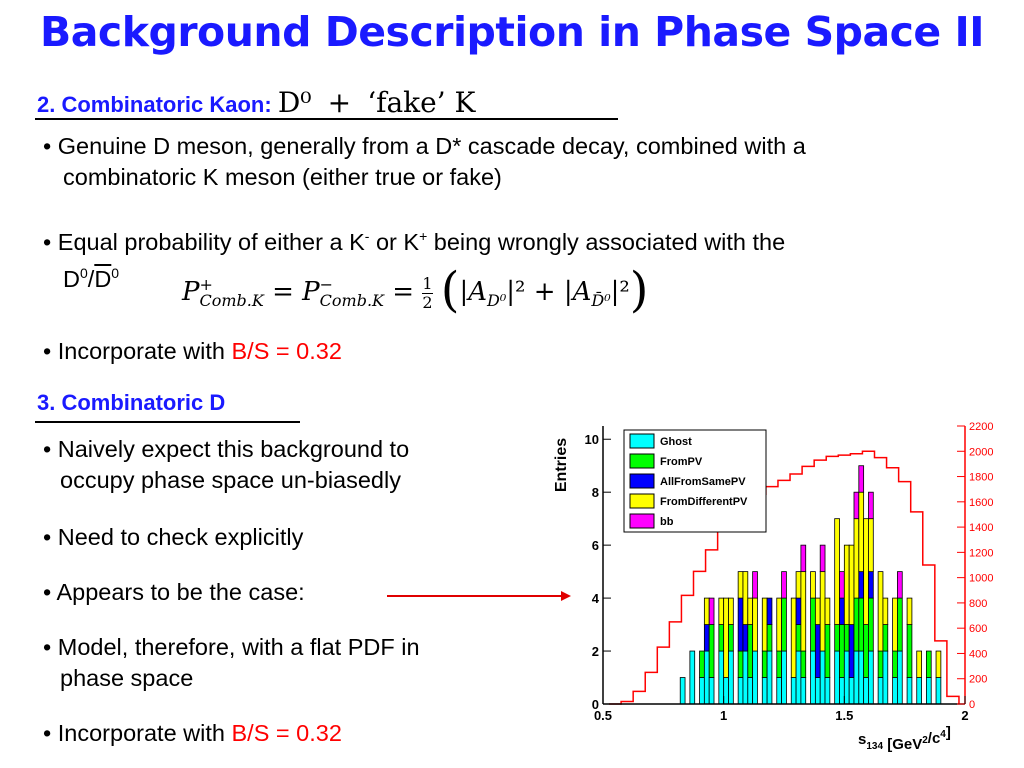  I want to click on bullet-model-line2: phase space, so click(127, 678).